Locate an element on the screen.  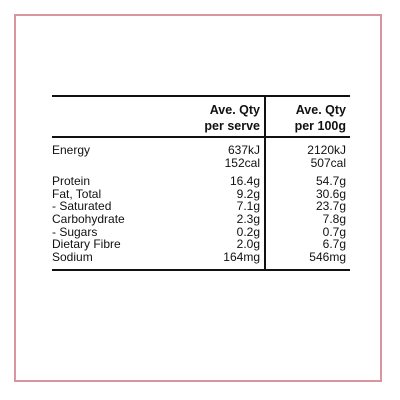
value-per-100g: 54.7g is located at coordinates (307, 181).